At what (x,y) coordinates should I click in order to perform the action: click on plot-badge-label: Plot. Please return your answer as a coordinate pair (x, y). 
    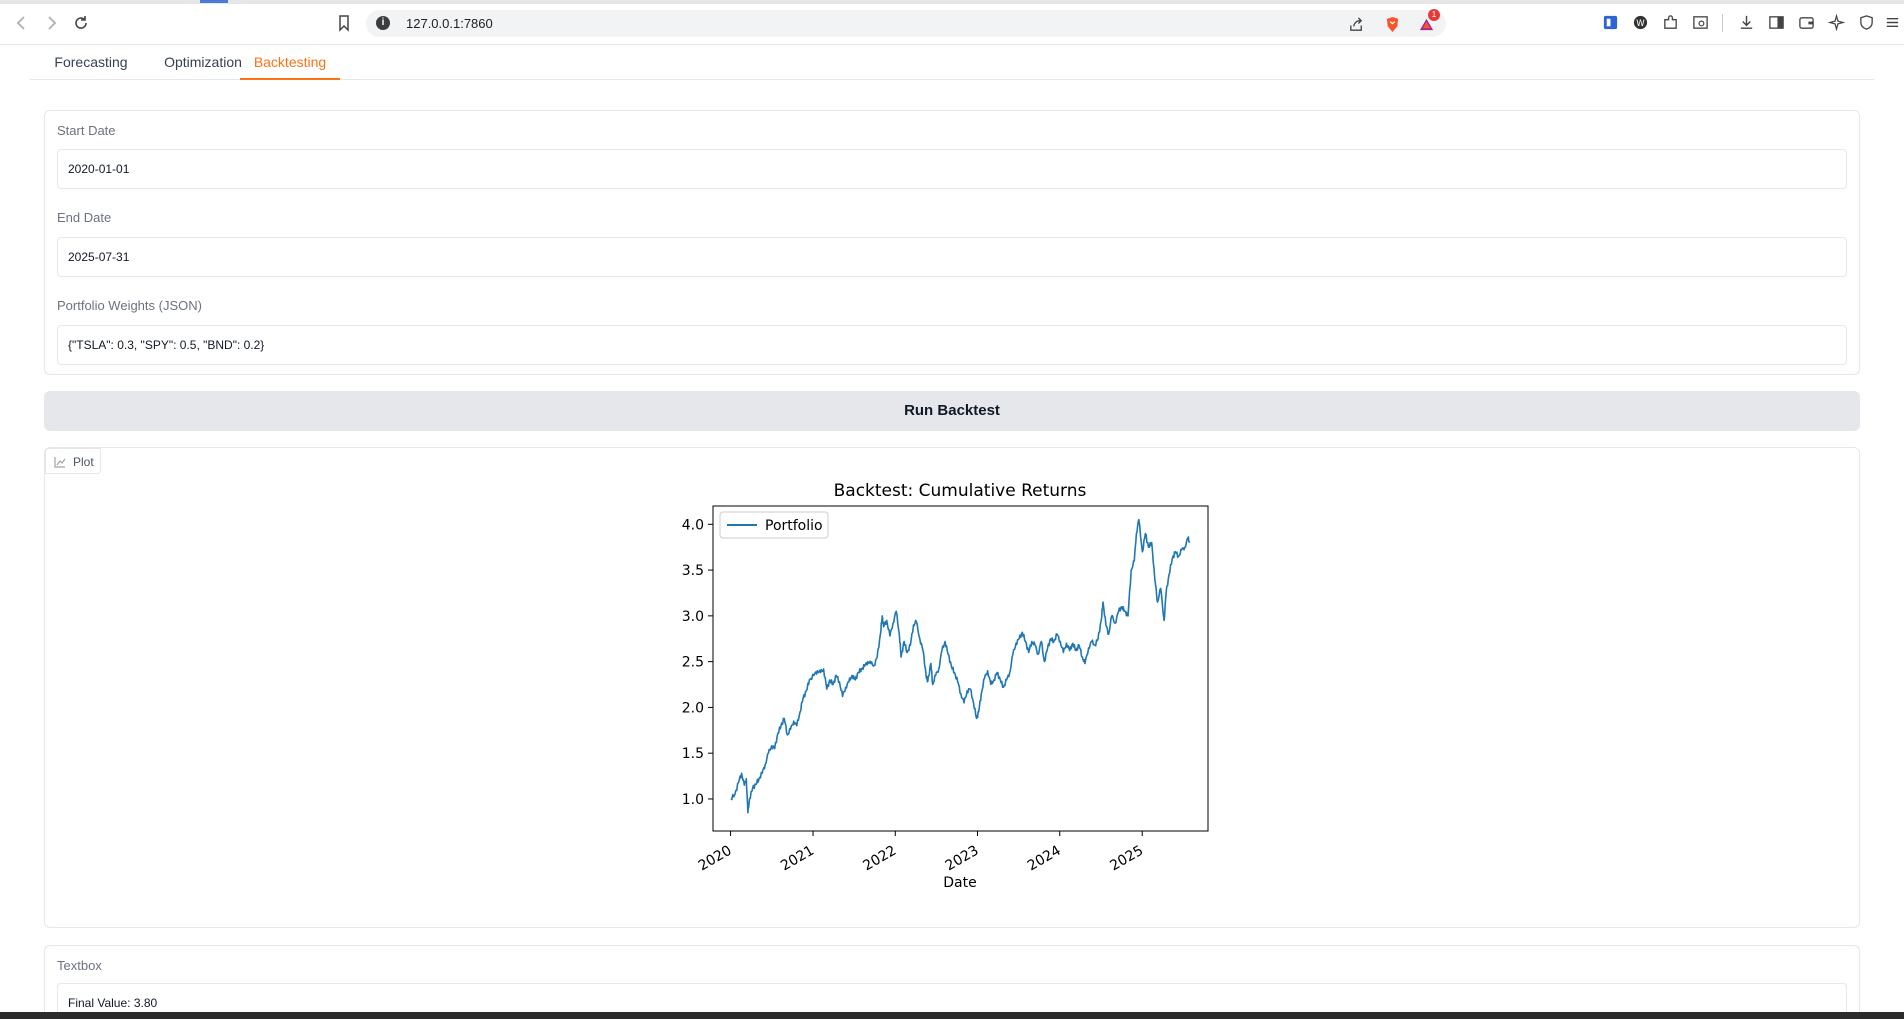
    Looking at the image, I should click on (83, 462).